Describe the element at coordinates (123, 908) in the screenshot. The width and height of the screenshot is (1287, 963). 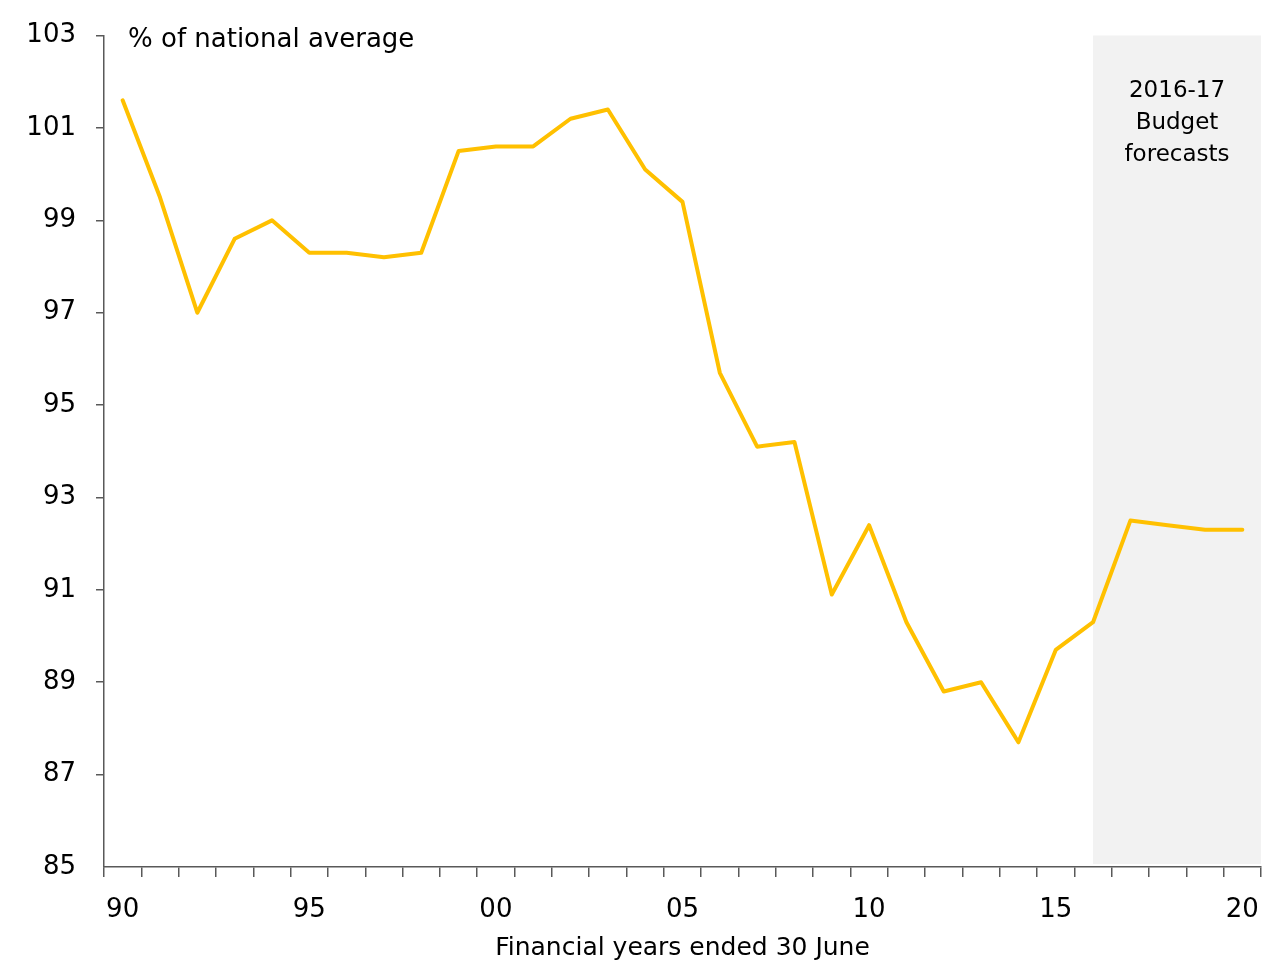
I see `x-tick-label: 90` at that location.